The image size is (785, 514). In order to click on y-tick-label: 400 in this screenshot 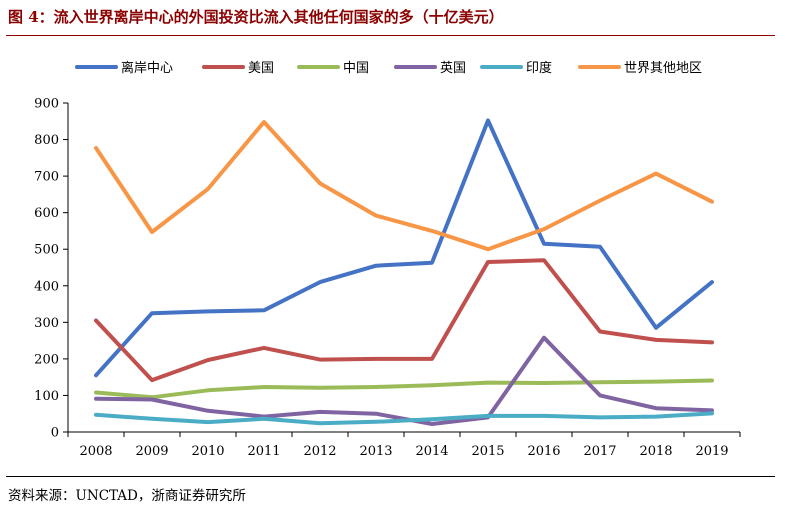, I will do `click(46, 286)`.